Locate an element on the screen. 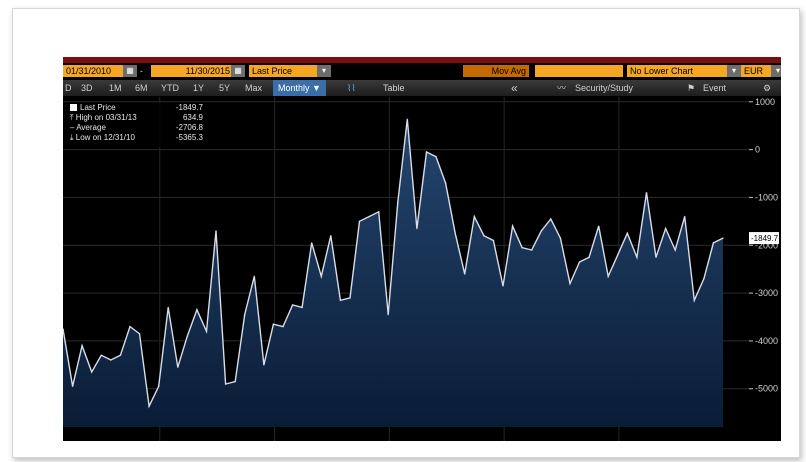  period-button: D is located at coordinates (68, 88).